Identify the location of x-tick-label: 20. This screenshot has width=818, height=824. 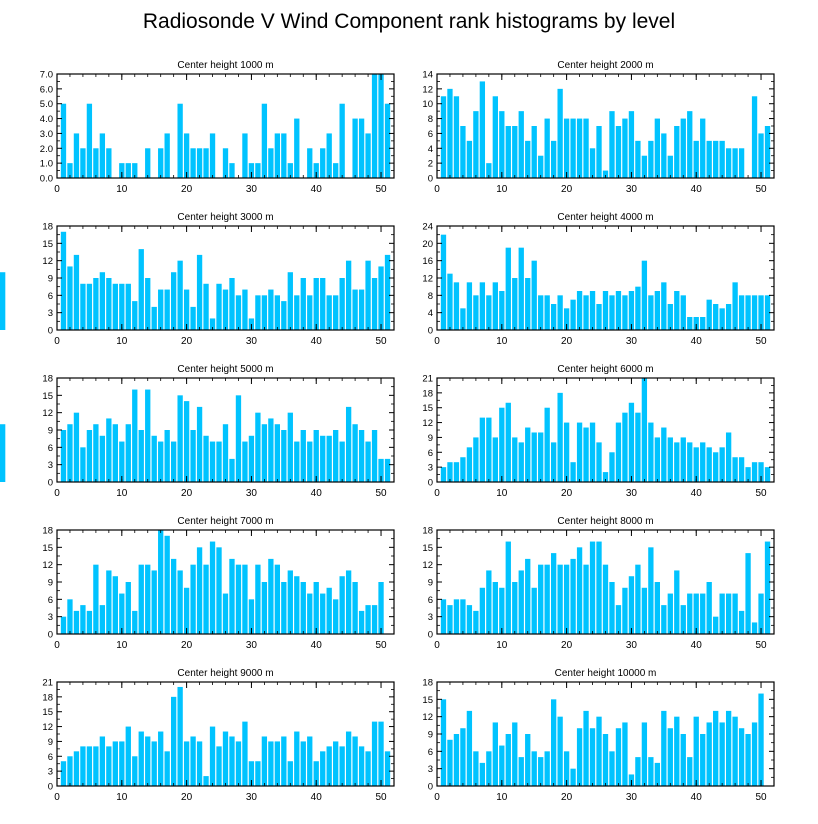
(567, 797).